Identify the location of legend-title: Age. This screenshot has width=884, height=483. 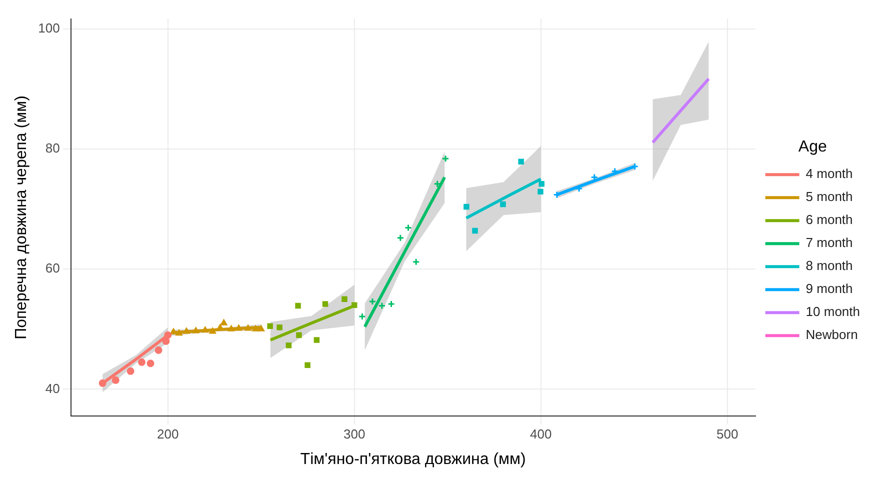
(812, 147).